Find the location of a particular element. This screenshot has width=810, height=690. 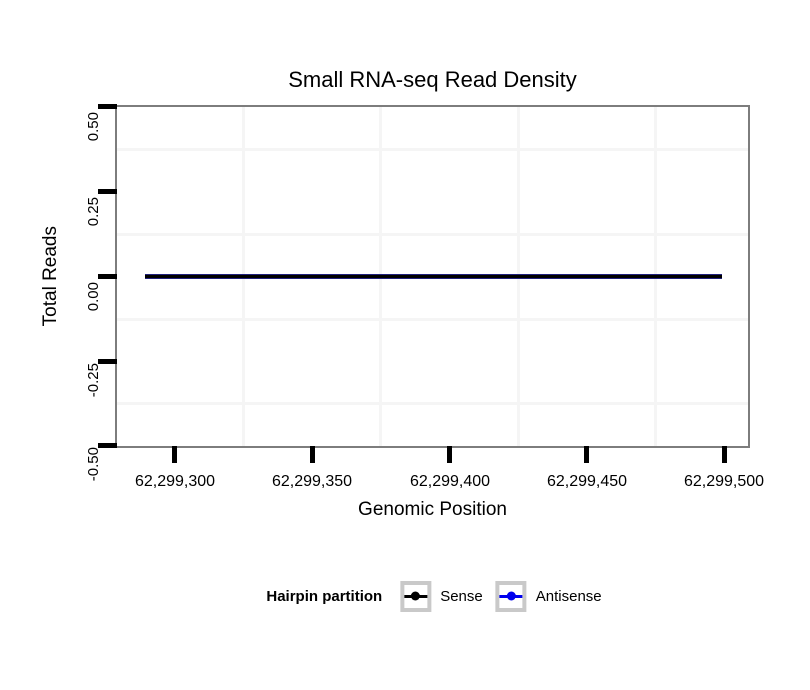

y-tick-label: 0.25 is located at coordinates (93, 212).